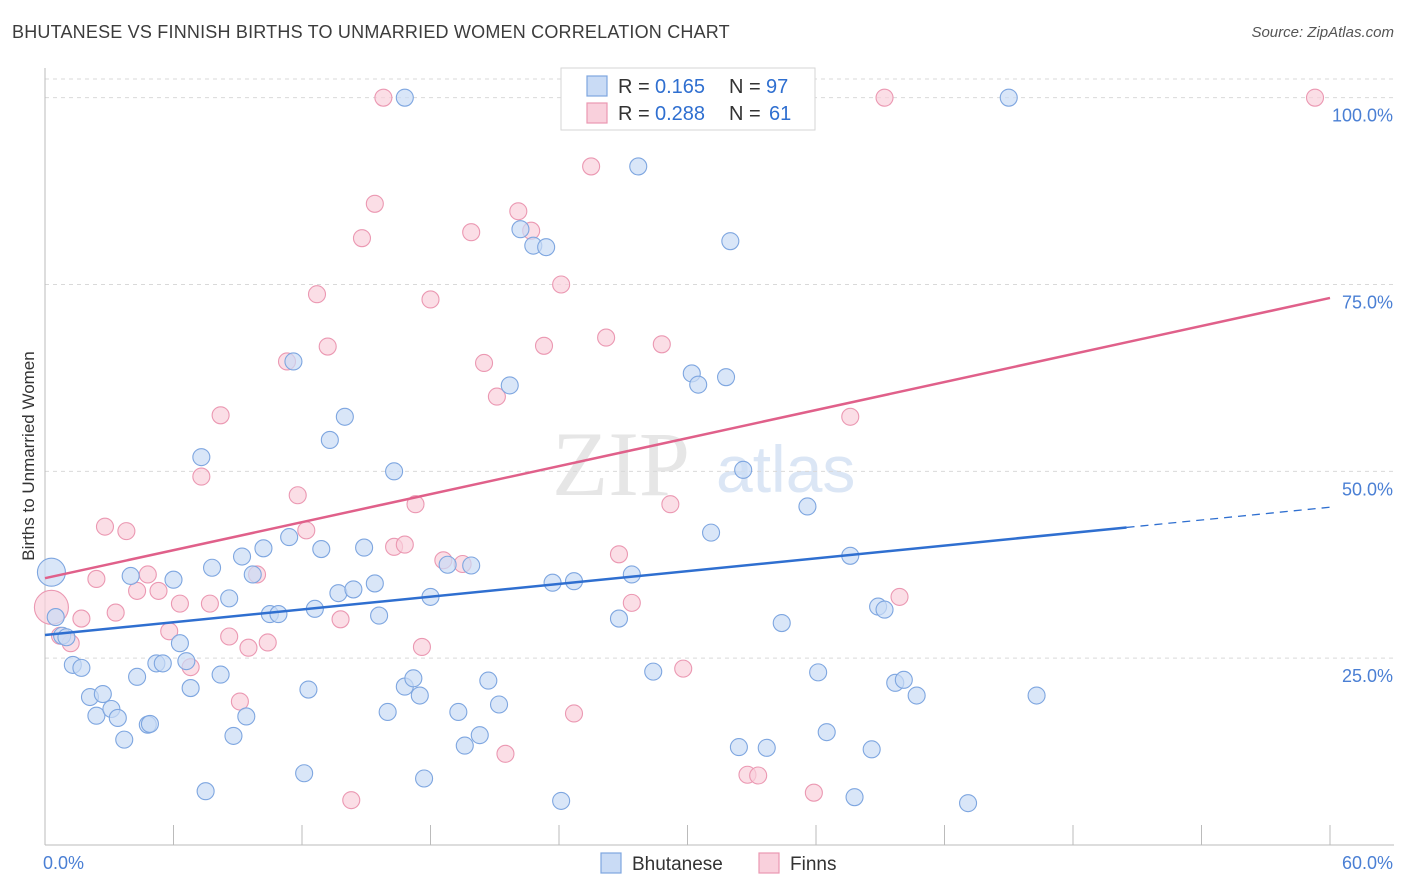  What do you see at coordinates (780, 114) in the screenshot?
I see `legend-n-value-2: 61` at bounding box center [780, 114].